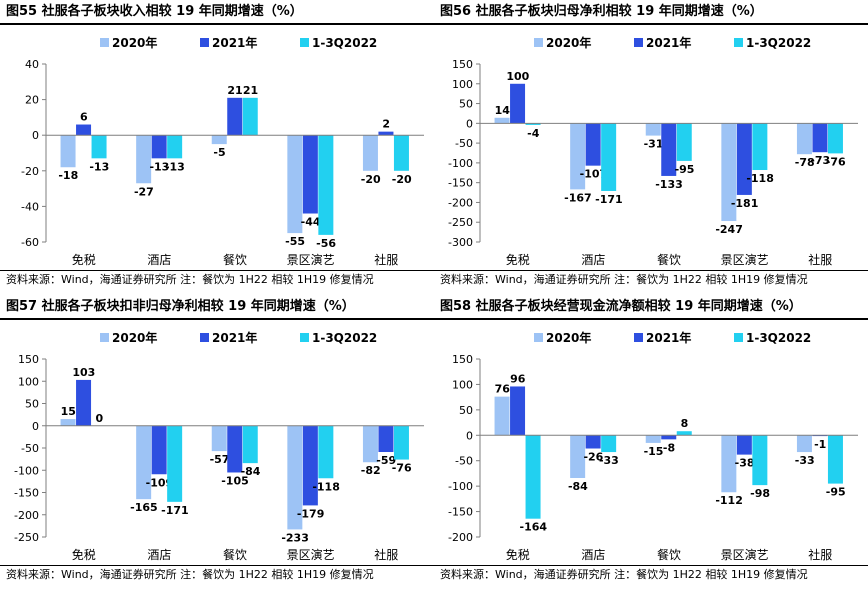 The height and width of the screenshot is (590, 868). Describe the element at coordinates (464, 461) in the screenshot. I see `y-tick-label: -50` at that location.